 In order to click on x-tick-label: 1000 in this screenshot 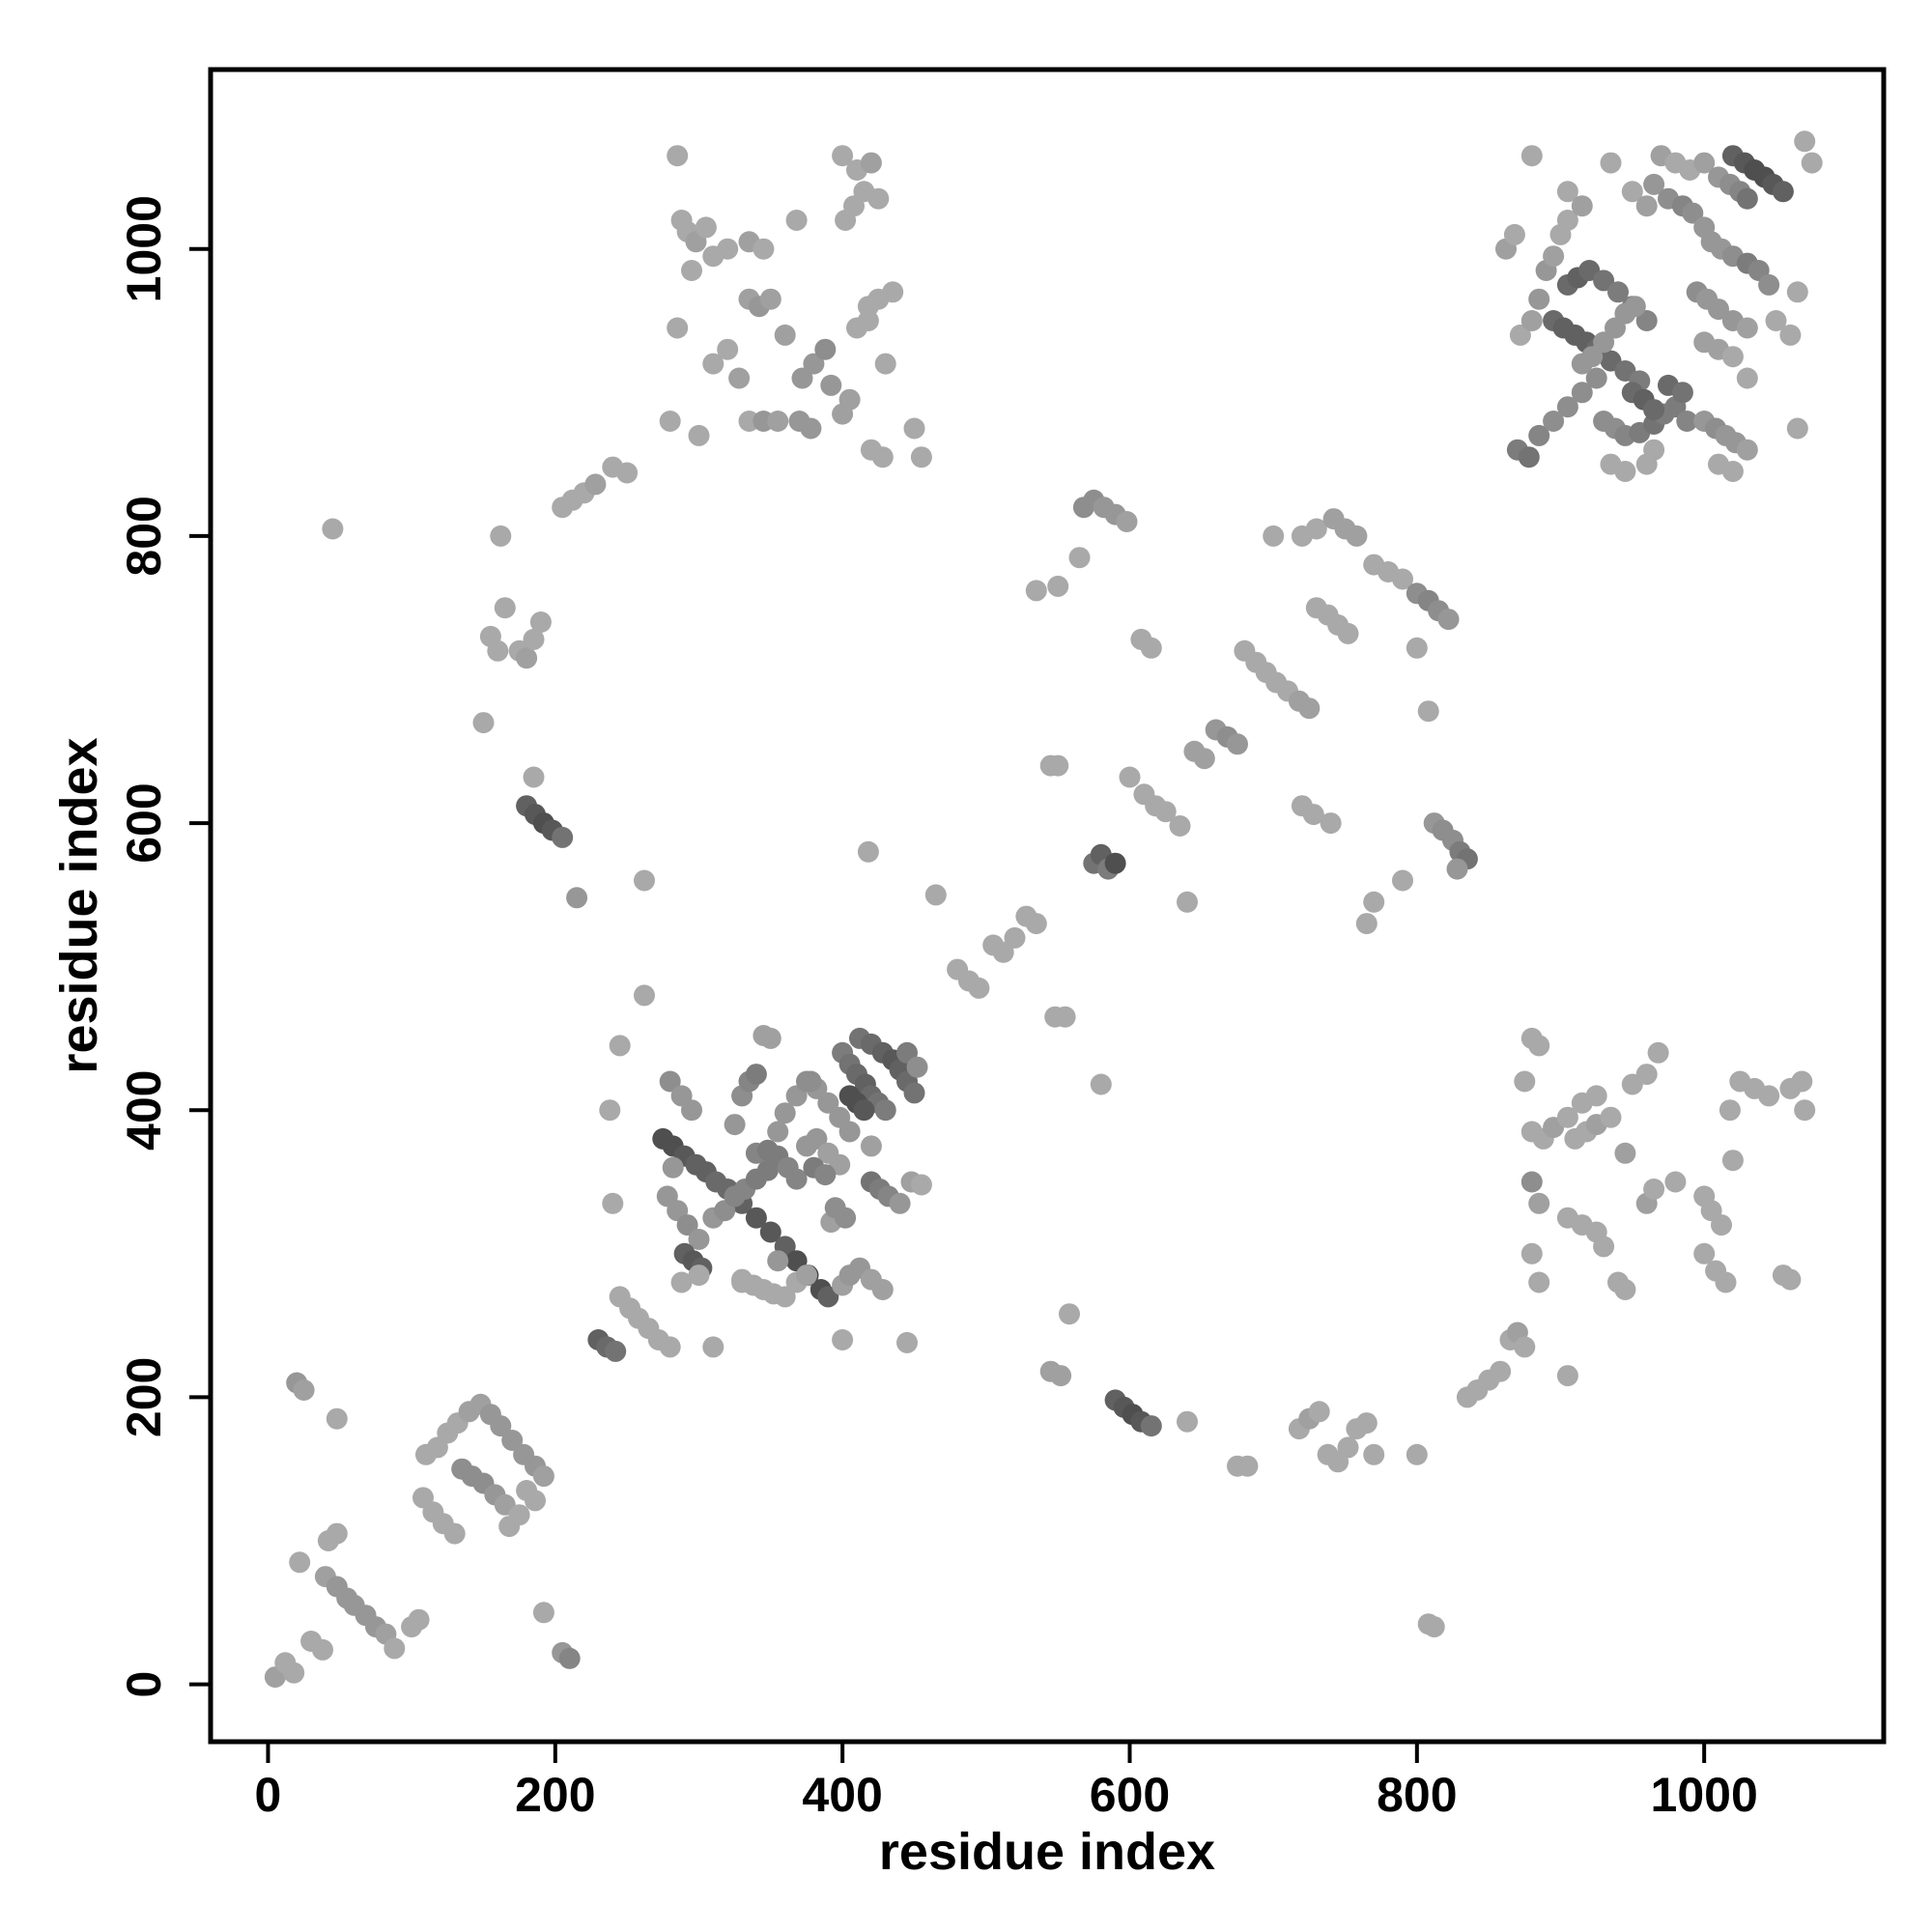, I will do `click(1704, 1795)`.